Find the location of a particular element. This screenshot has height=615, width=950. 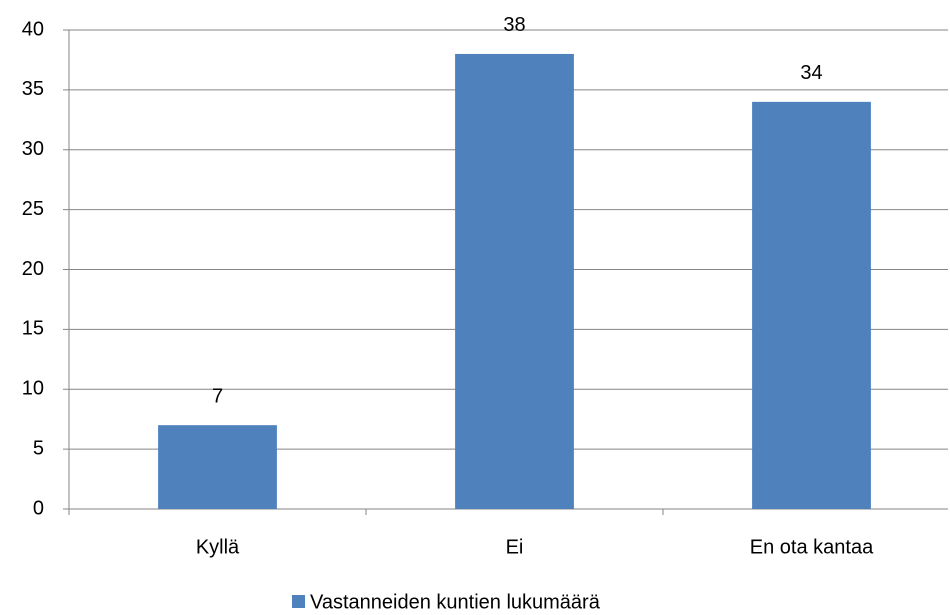

y-tick-label: 15 is located at coordinates (33, 329).